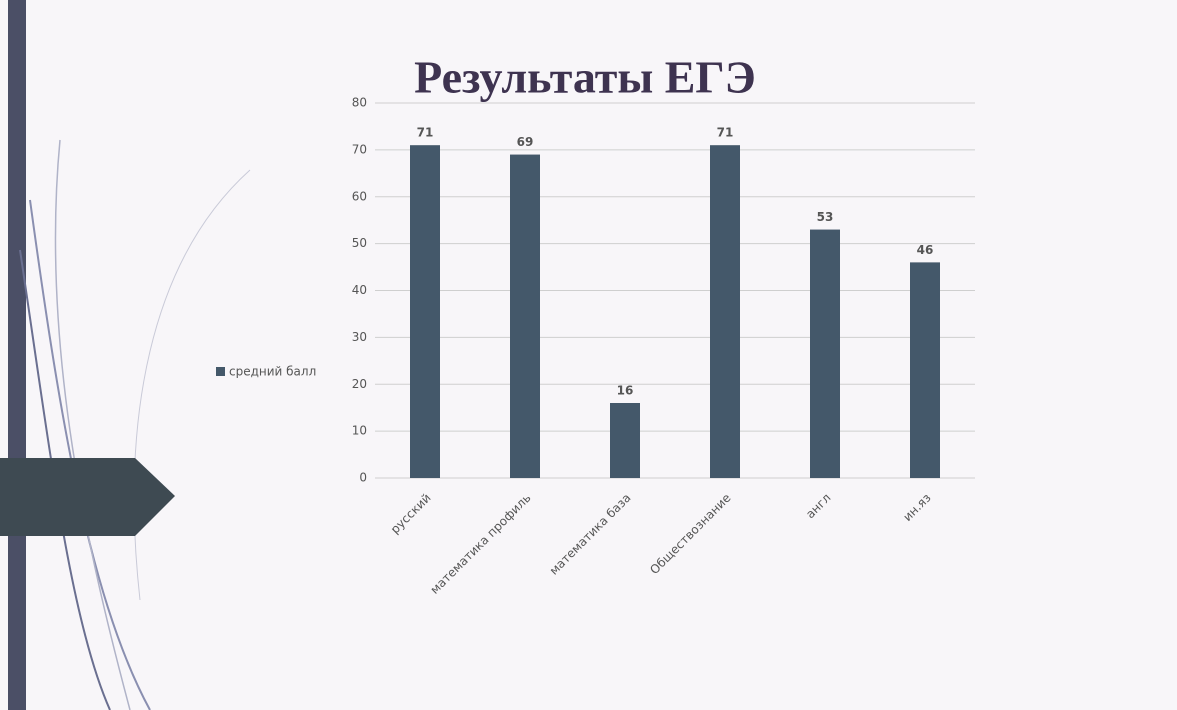  I want to click on y-tick-label: 30, so click(359, 337).